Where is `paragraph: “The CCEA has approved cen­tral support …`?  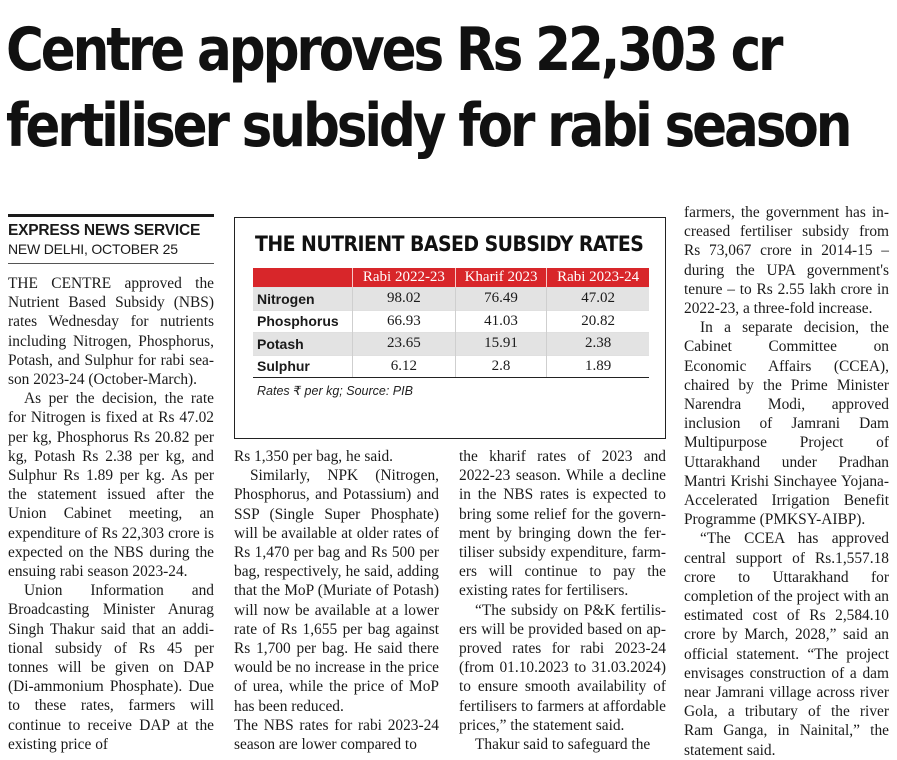 paragraph: “The CCEA has approved cen­tral support … is located at coordinates (786, 644).